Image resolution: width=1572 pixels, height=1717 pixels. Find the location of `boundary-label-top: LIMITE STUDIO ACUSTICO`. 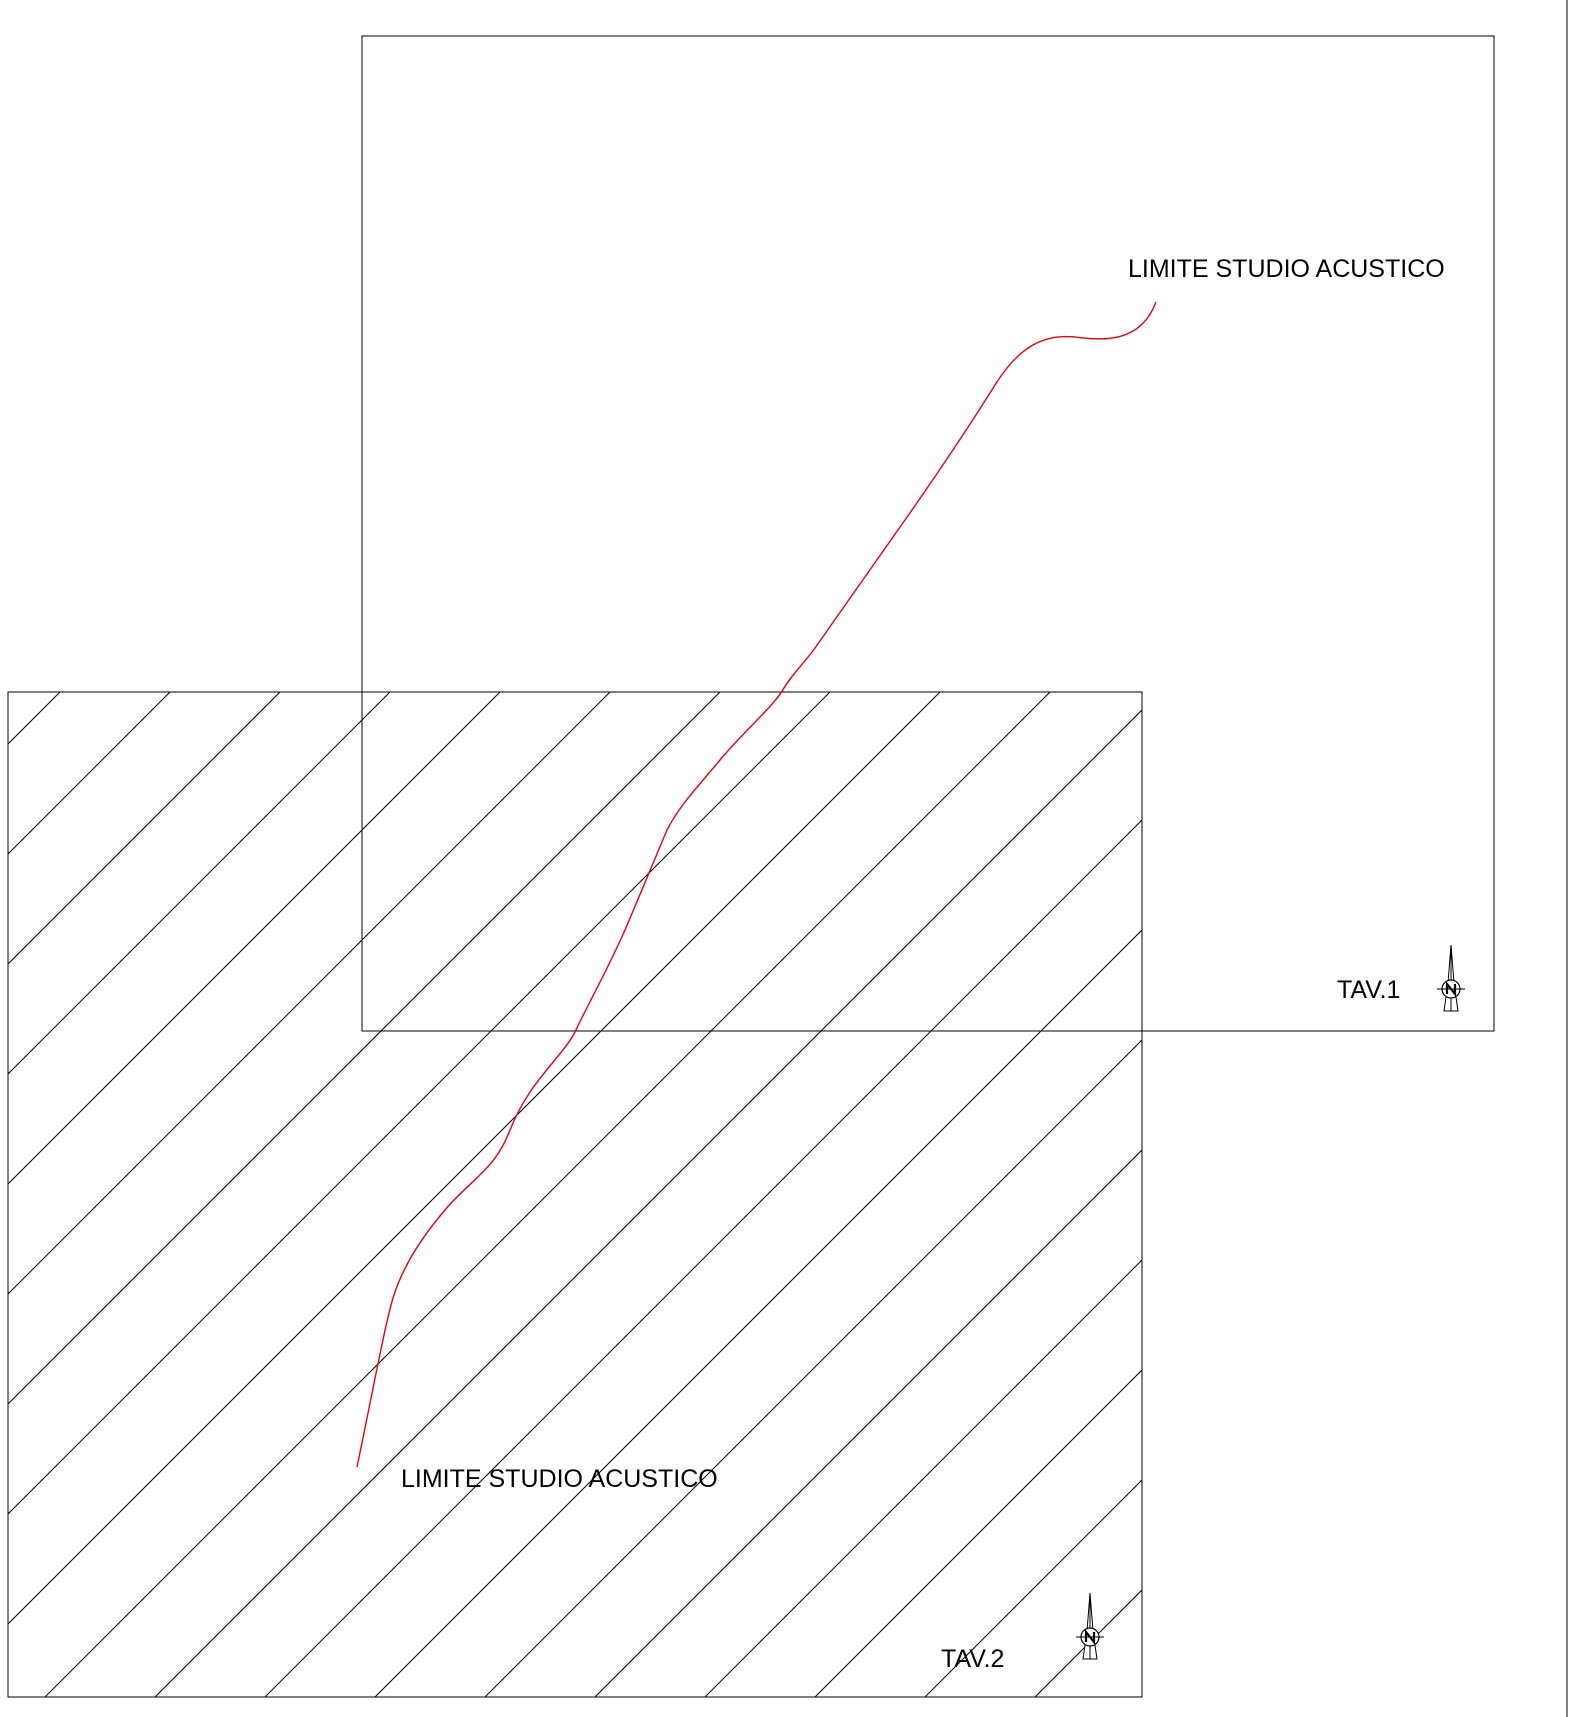

boundary-label-top: LIMITE STUDIO ACUSTICO is located at coordinates (1286, 269).